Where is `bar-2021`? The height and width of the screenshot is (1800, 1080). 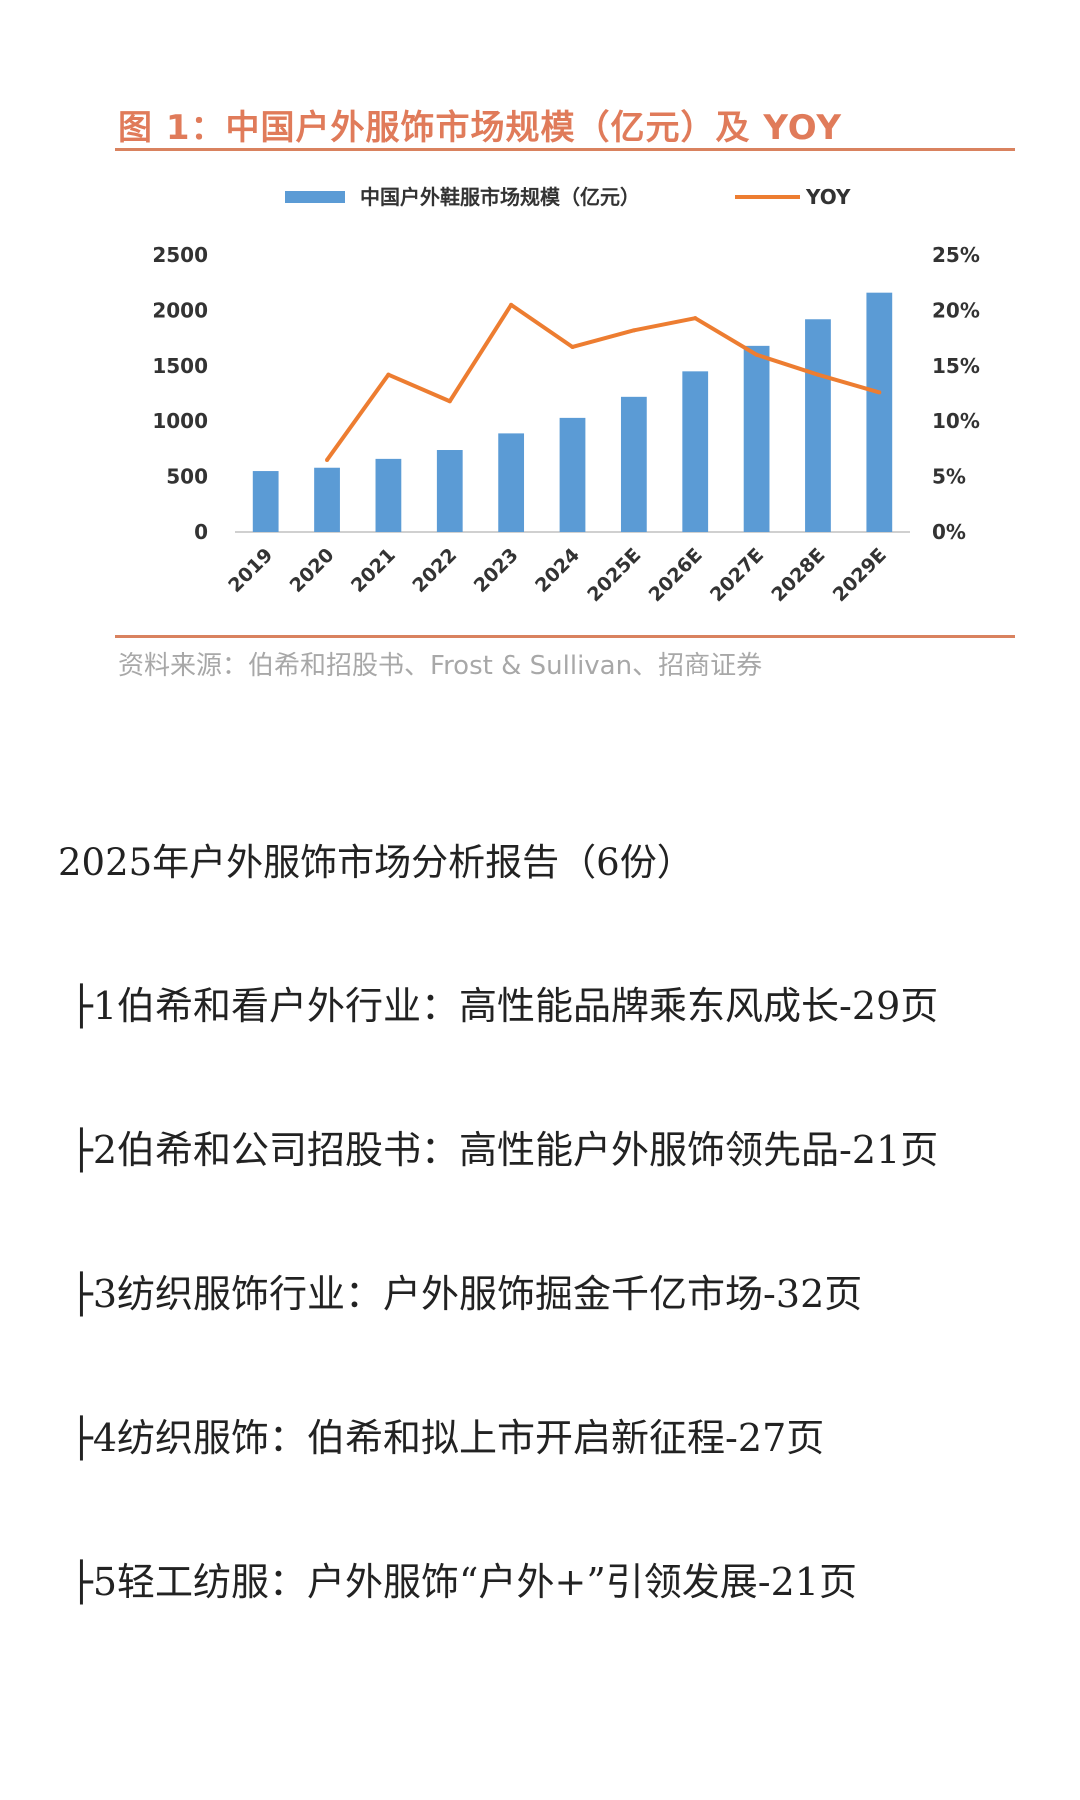
bar-2021 is located at coordinates (388, 495).